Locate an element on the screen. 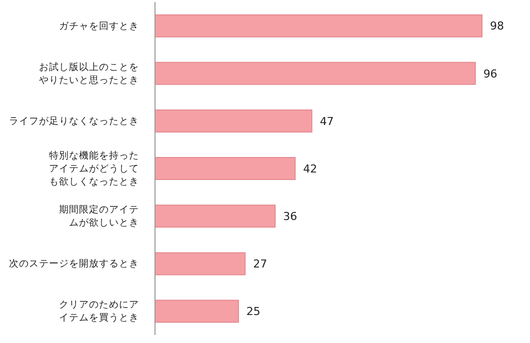  y-tick-label: 期間限定のアイテムが欲しいとき is located at coordinates (99, 215).